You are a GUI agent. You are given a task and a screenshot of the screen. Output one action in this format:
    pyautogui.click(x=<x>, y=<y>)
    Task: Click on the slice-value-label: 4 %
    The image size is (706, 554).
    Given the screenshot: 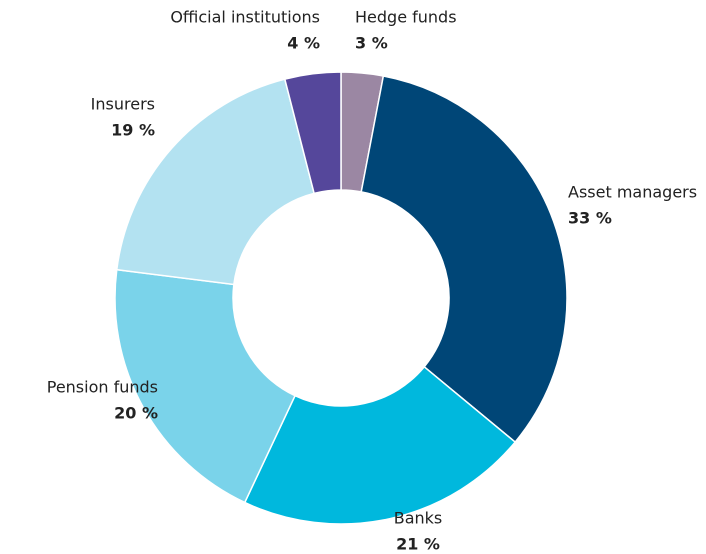 What is the action you would take?
    pyautogui.click(x=303, y=43)
    